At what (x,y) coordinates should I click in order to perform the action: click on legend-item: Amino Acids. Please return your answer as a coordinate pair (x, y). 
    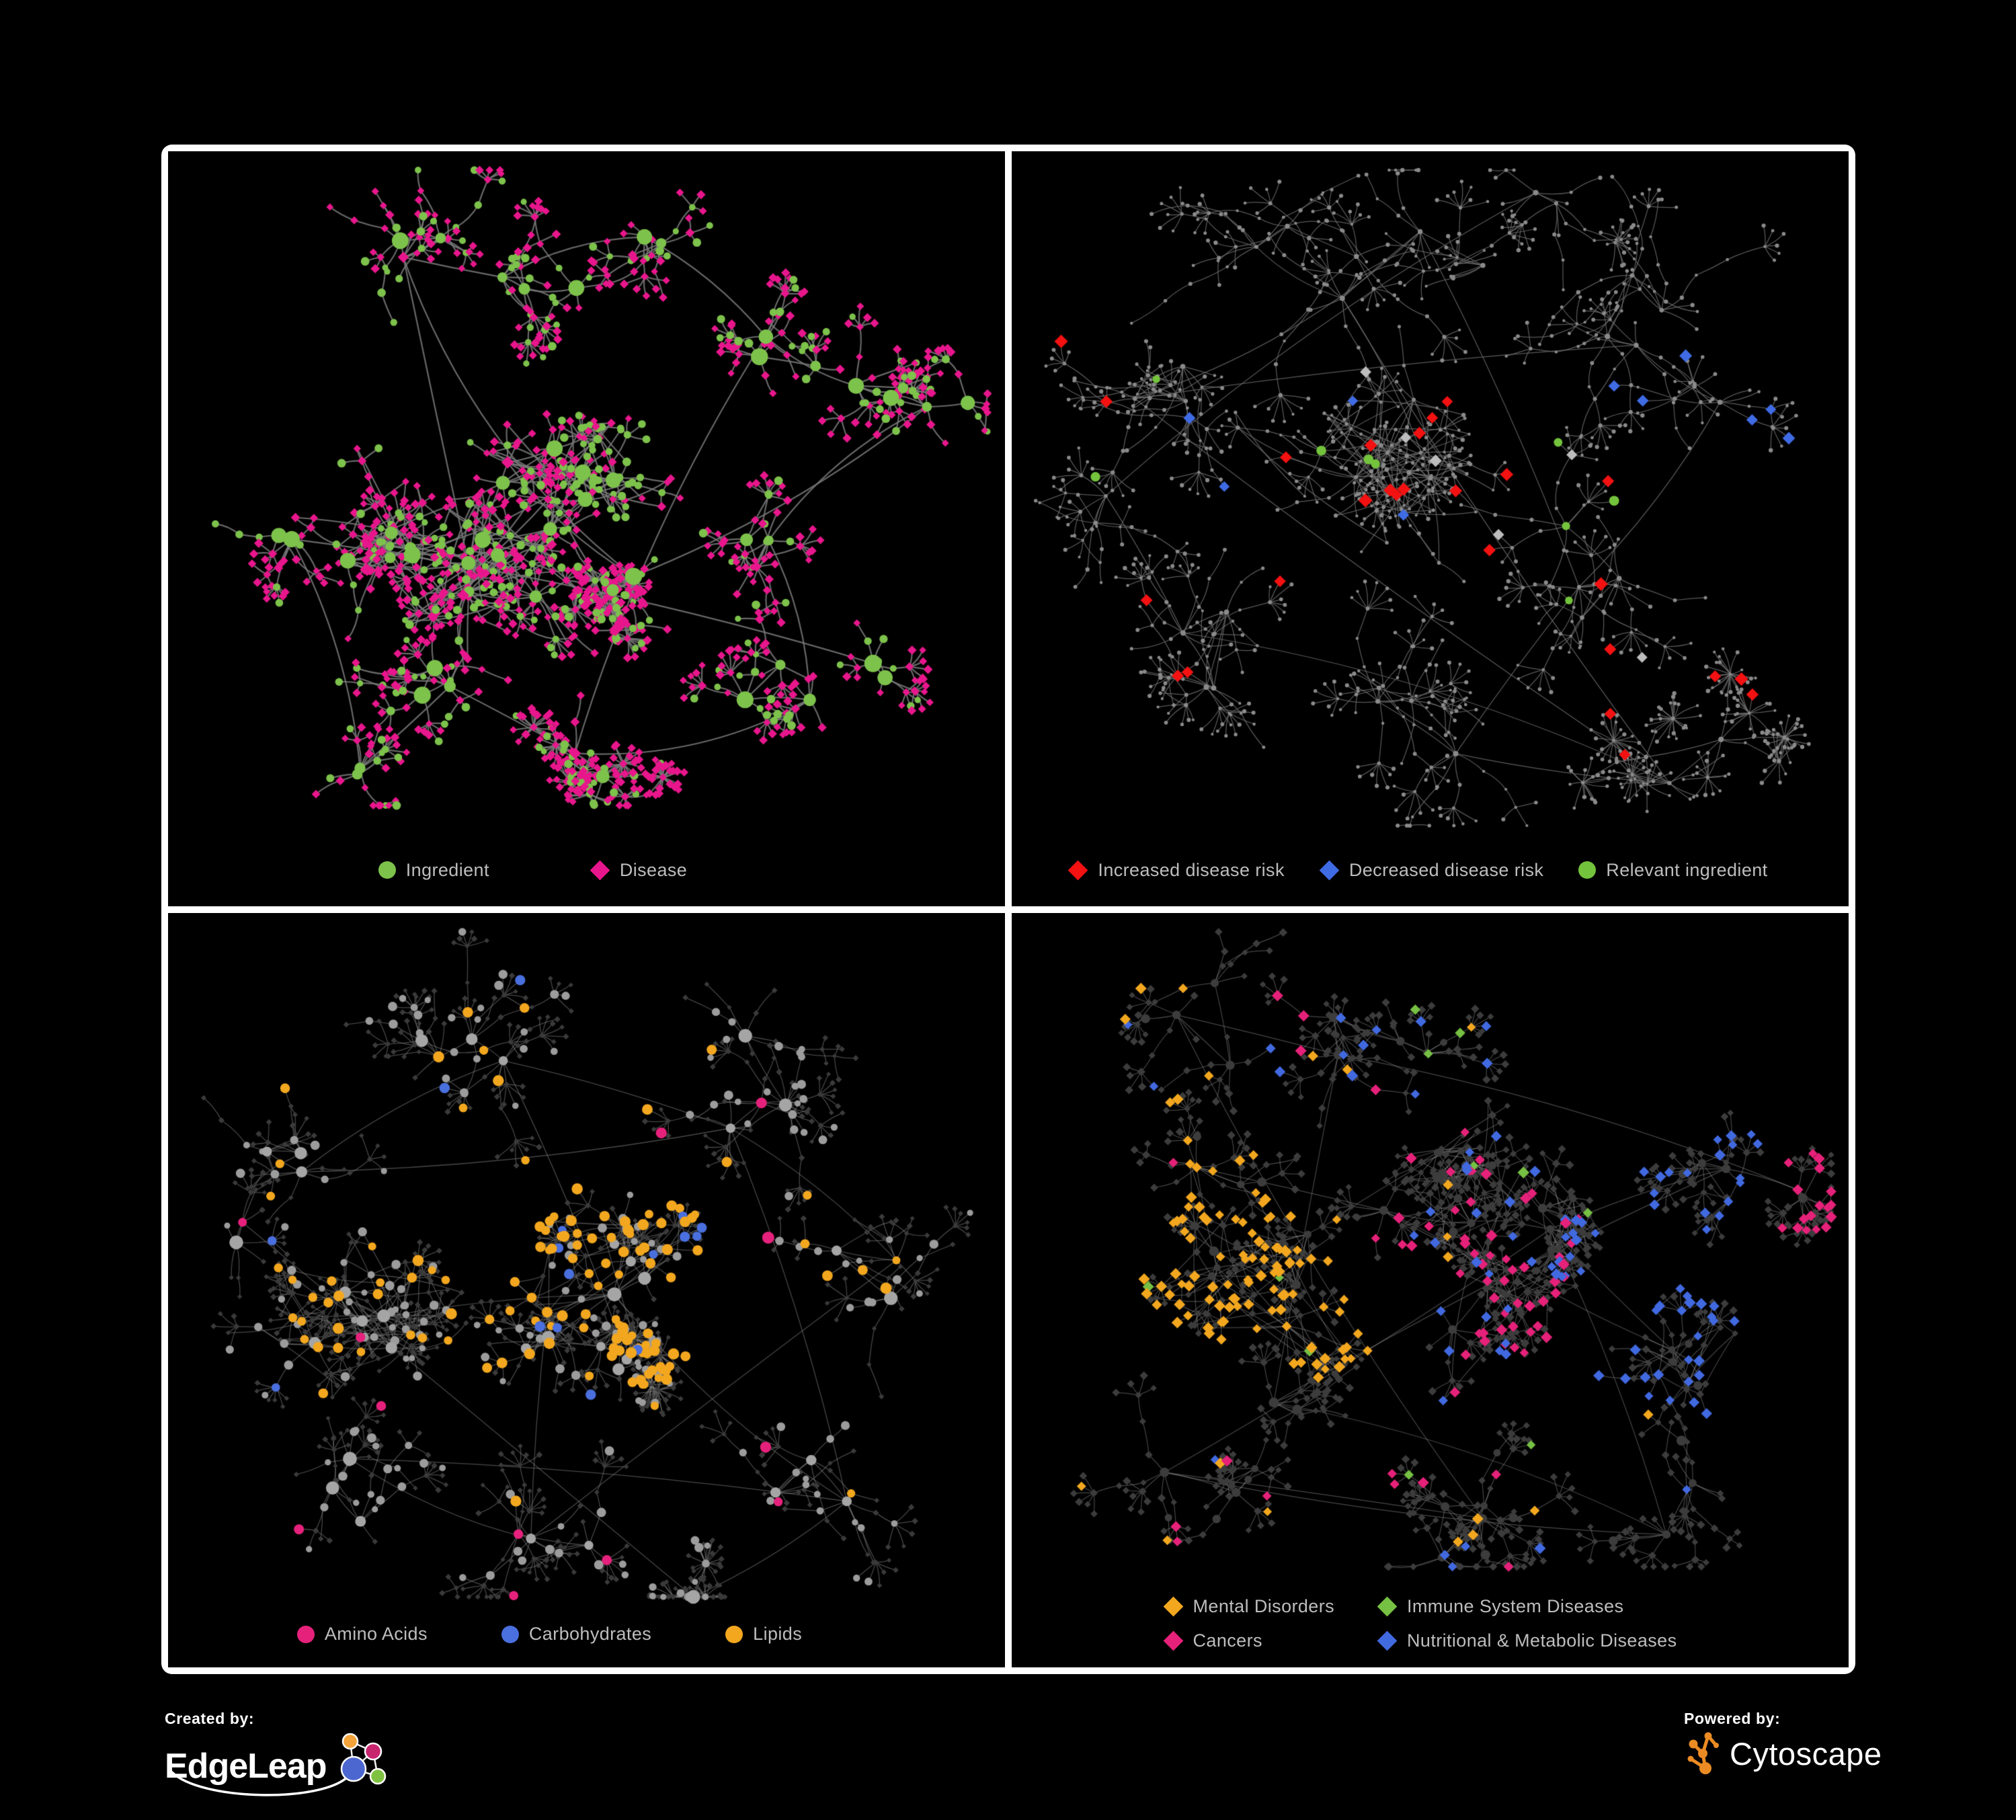
    Looking at the image, I should click on (362, 1634).